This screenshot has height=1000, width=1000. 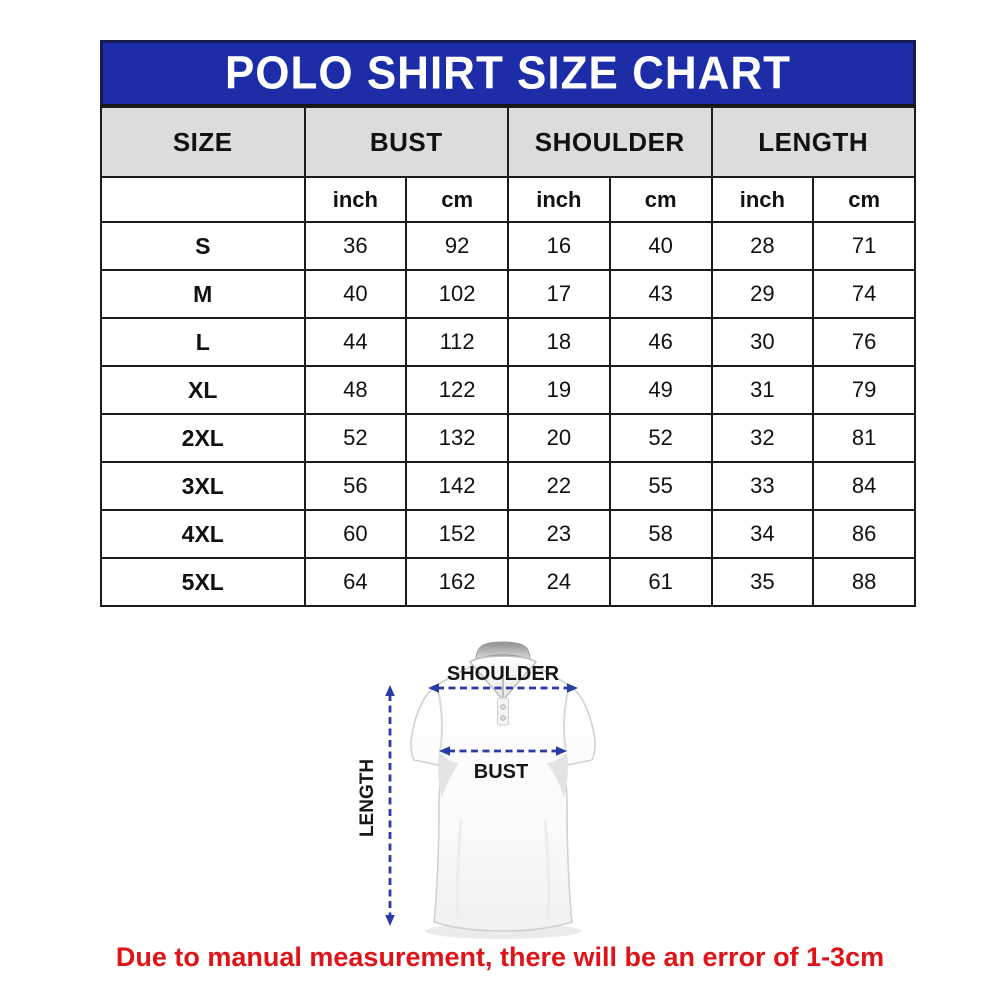 I want to click on measurement-value-cell: 33, so click(x=762, y=486).